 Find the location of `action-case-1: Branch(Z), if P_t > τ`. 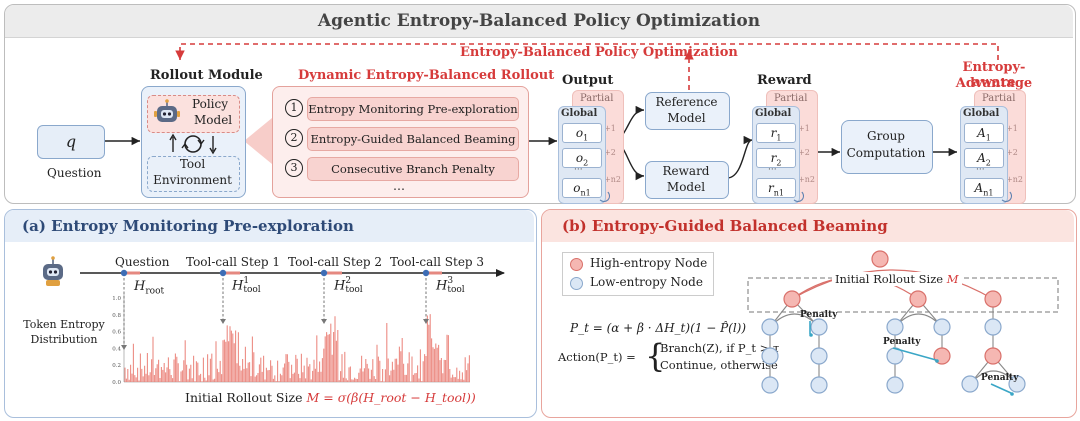

action-case-1: Branch(Z), if P_t > τ is located at coordinates (720, 348).